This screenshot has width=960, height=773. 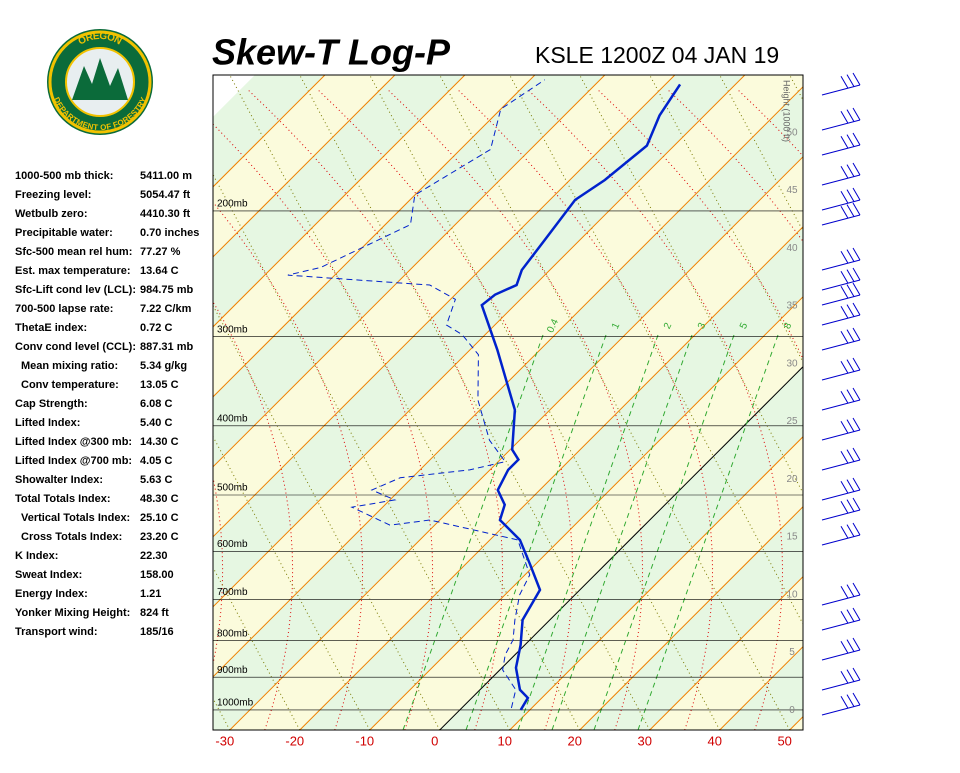 I want to click on y2-tick-label: 15, so click(x=792, y=537).